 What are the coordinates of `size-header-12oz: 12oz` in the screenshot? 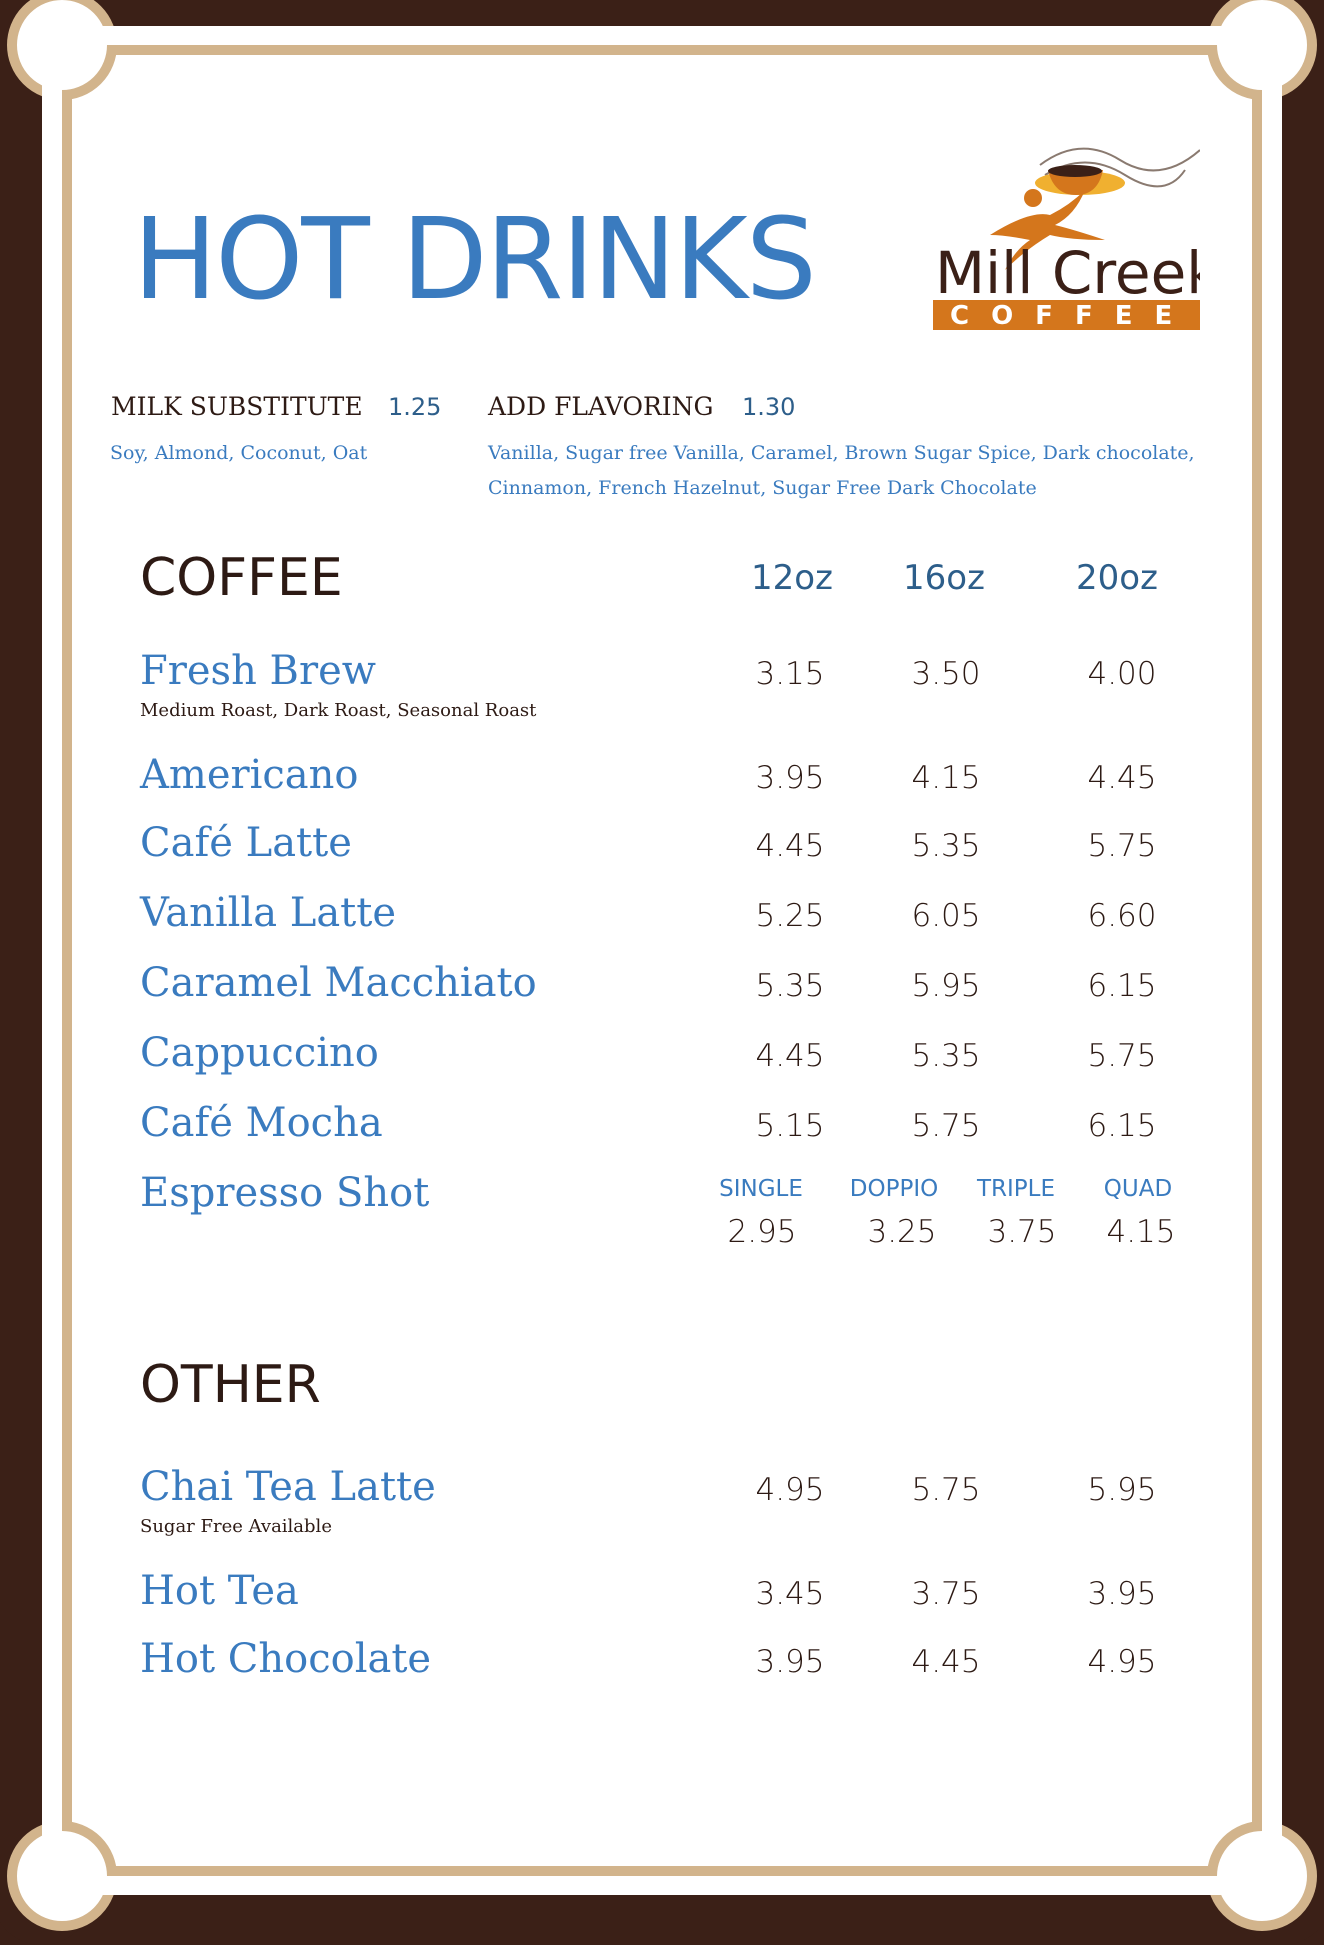 It's located at (792, 578).